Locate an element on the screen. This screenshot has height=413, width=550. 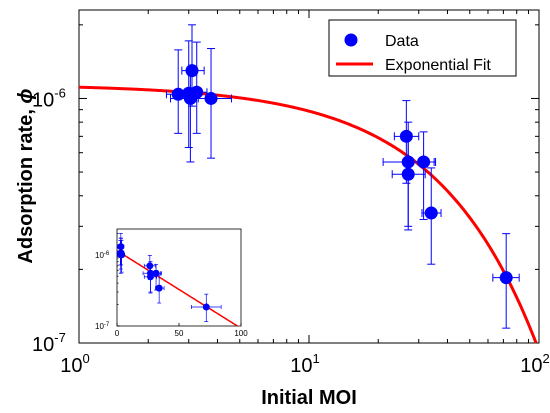
inset-data-layer is located at coordinates (169, 277).